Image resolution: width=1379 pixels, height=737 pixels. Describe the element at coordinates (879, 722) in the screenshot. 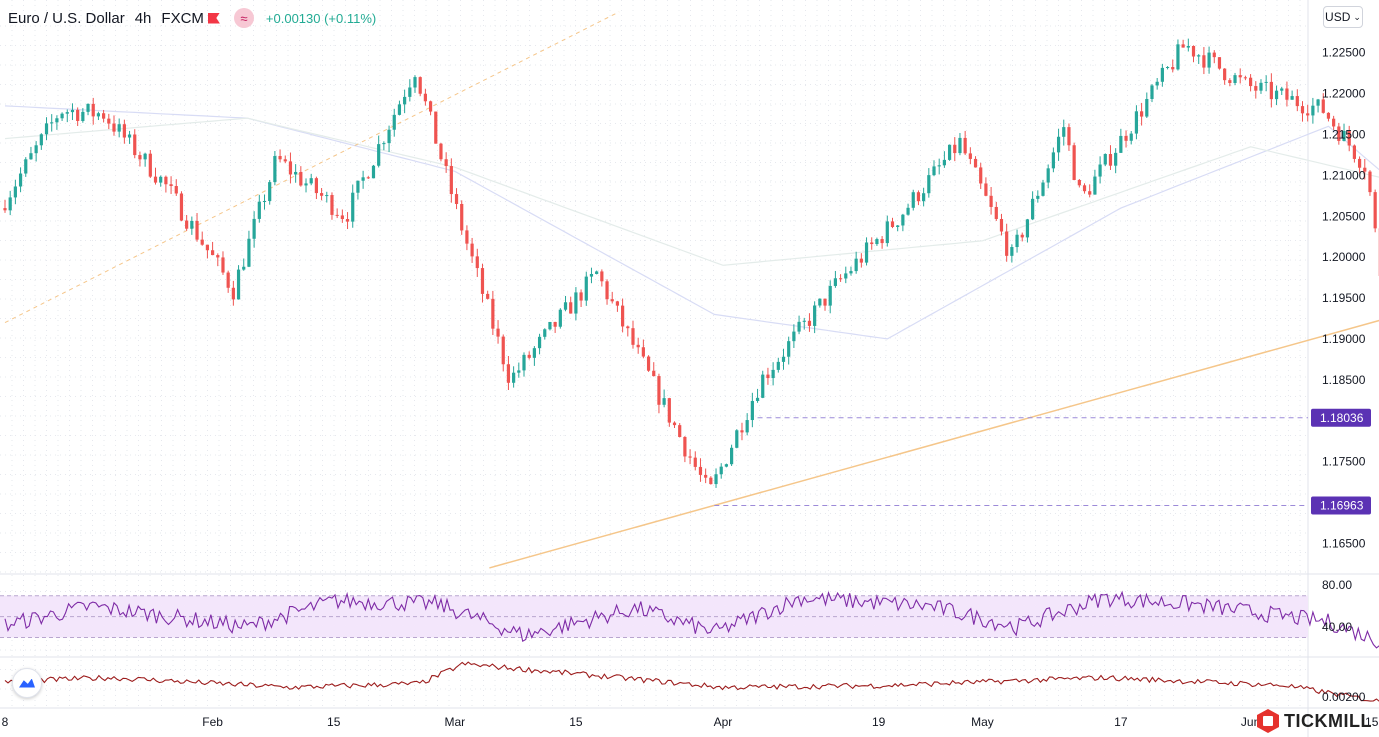

I see `x-tick-label: 19` at that location.